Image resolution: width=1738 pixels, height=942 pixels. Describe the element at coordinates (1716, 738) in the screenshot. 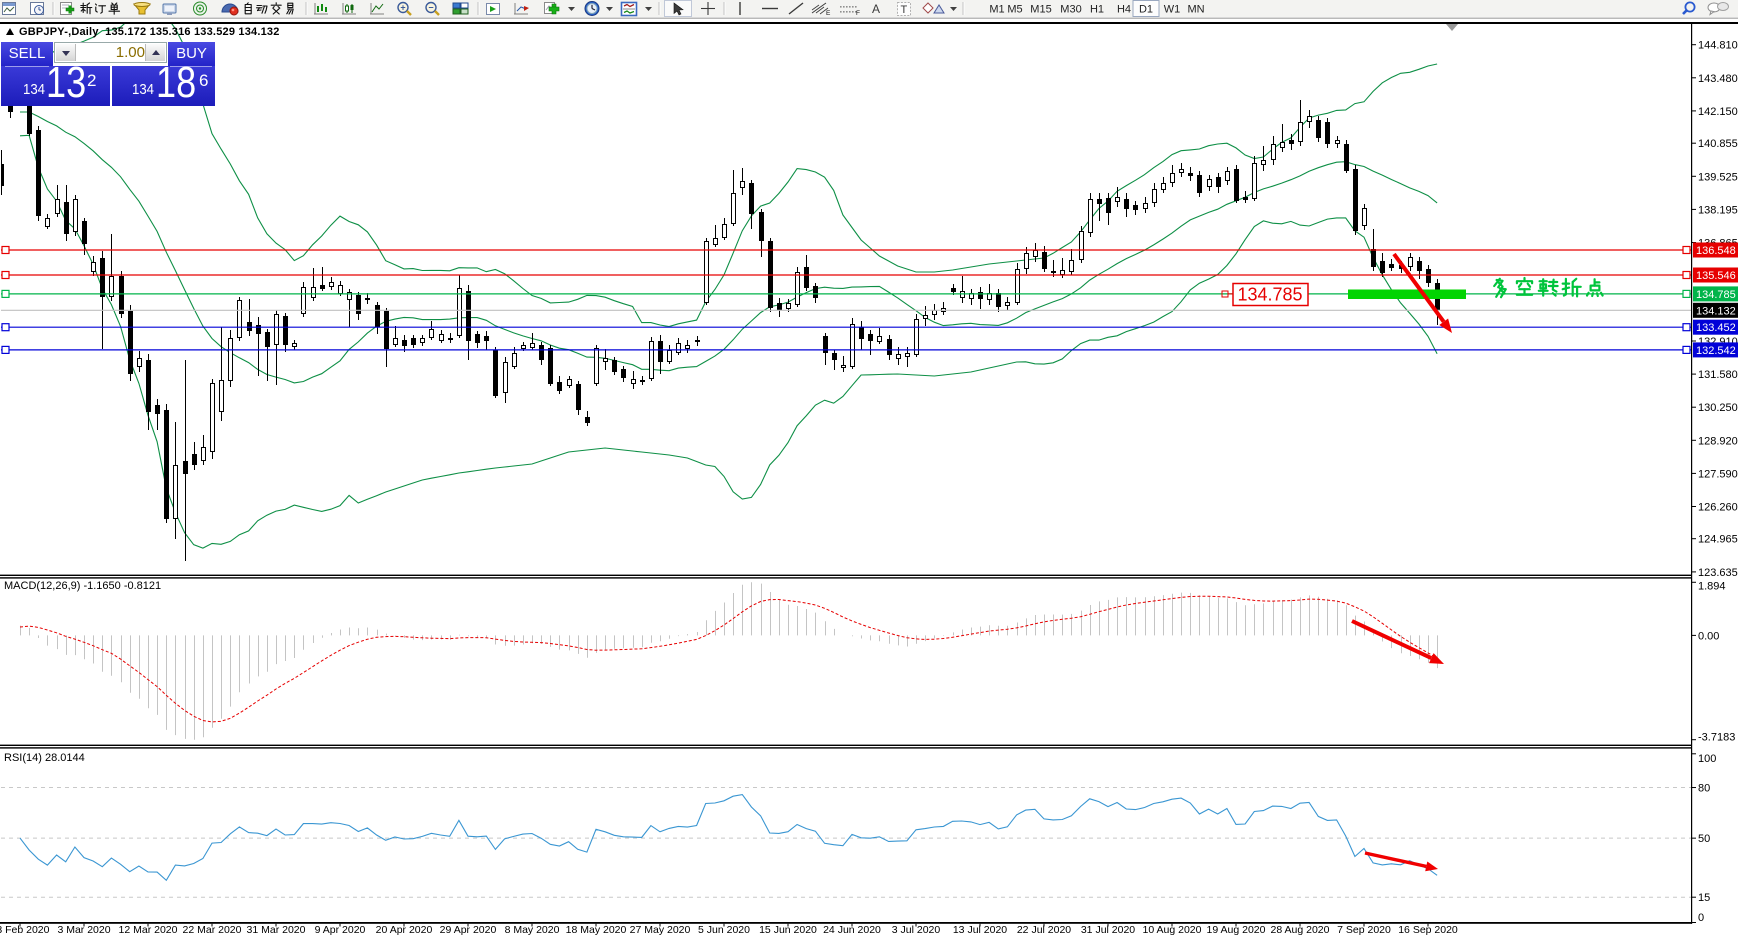

I see `svg-text: -3.7183` at that location.